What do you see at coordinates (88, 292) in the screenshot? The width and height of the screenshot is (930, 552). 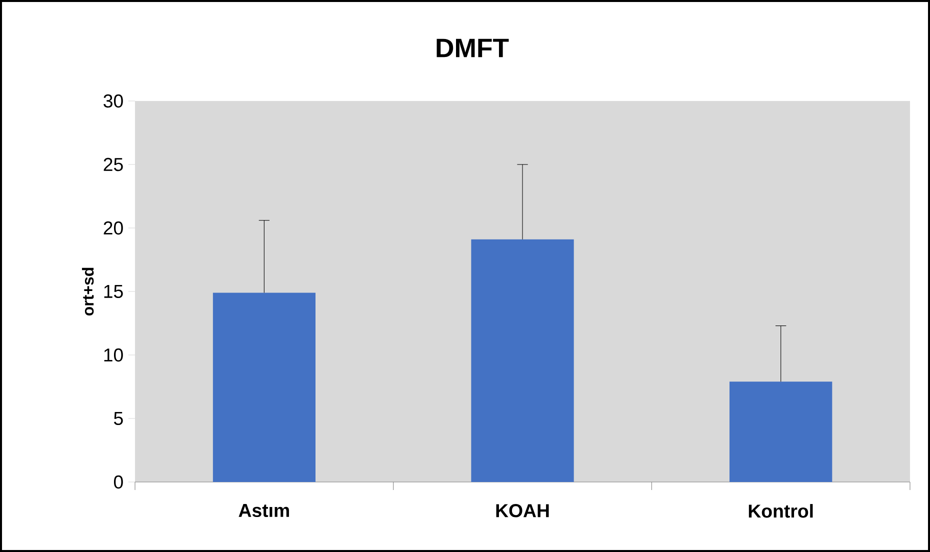 I see `y-axis-title: ort+sd` at bounding box center [88, 292].